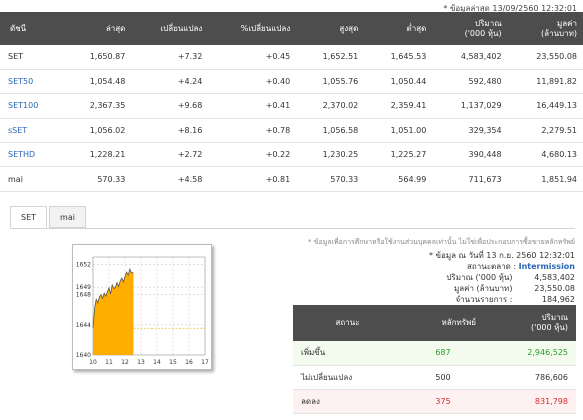 This screenshot has height=420, width=583. What do you see at coordinates (32, 179) in the screenshot?
I see `index-name: mai` at bounding box center [32, 179].